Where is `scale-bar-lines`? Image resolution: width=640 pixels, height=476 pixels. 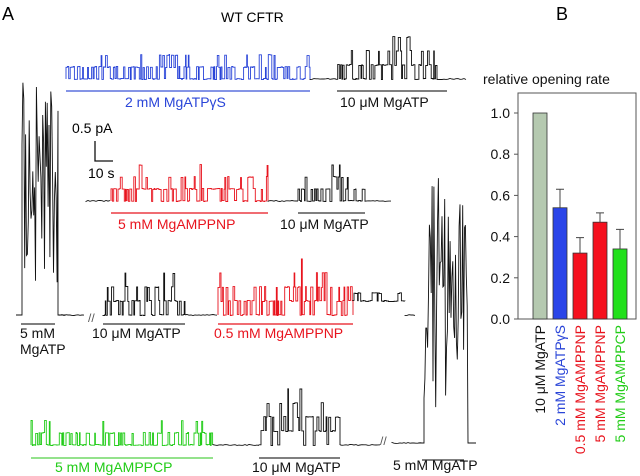 scale-bar-lines is located at coordinates (103, 151).